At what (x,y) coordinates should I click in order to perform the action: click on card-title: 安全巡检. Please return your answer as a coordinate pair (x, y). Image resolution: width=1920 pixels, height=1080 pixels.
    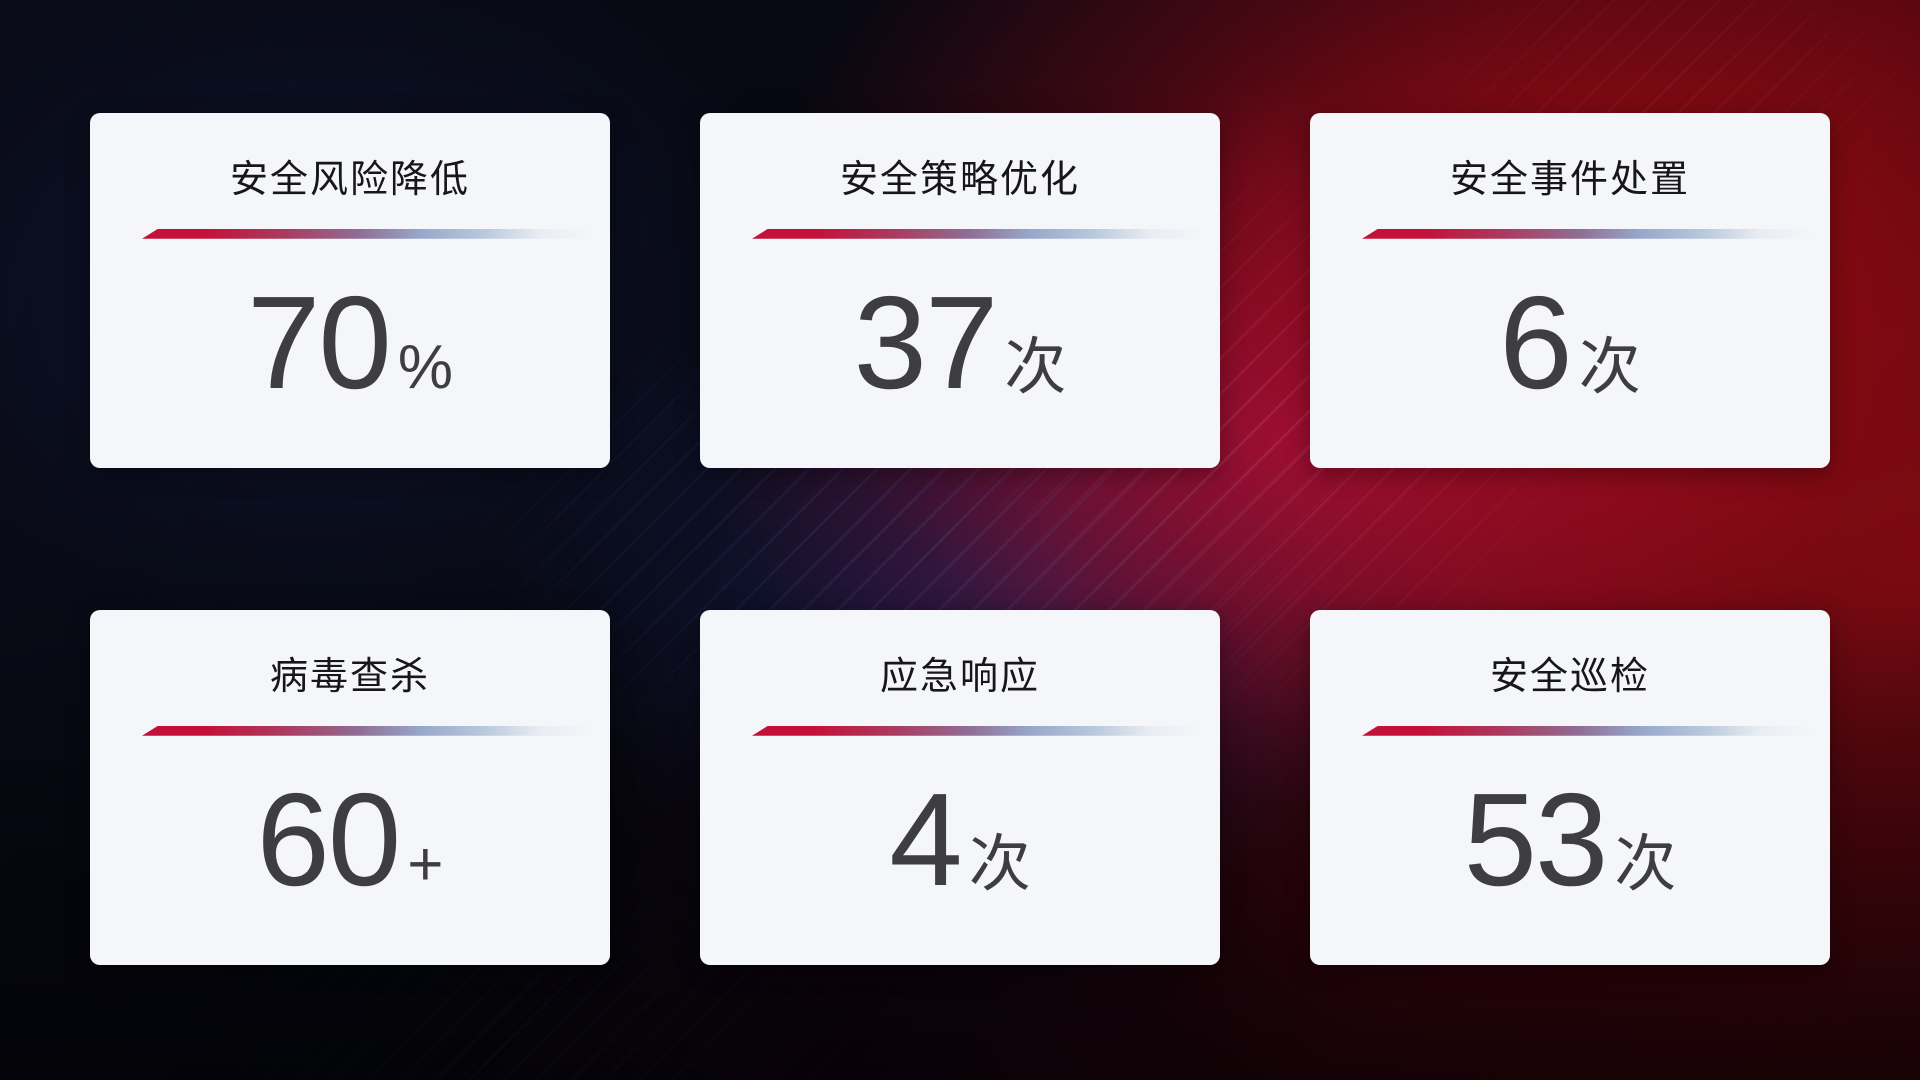
    Looking at the image, I should click on (1569, 677).